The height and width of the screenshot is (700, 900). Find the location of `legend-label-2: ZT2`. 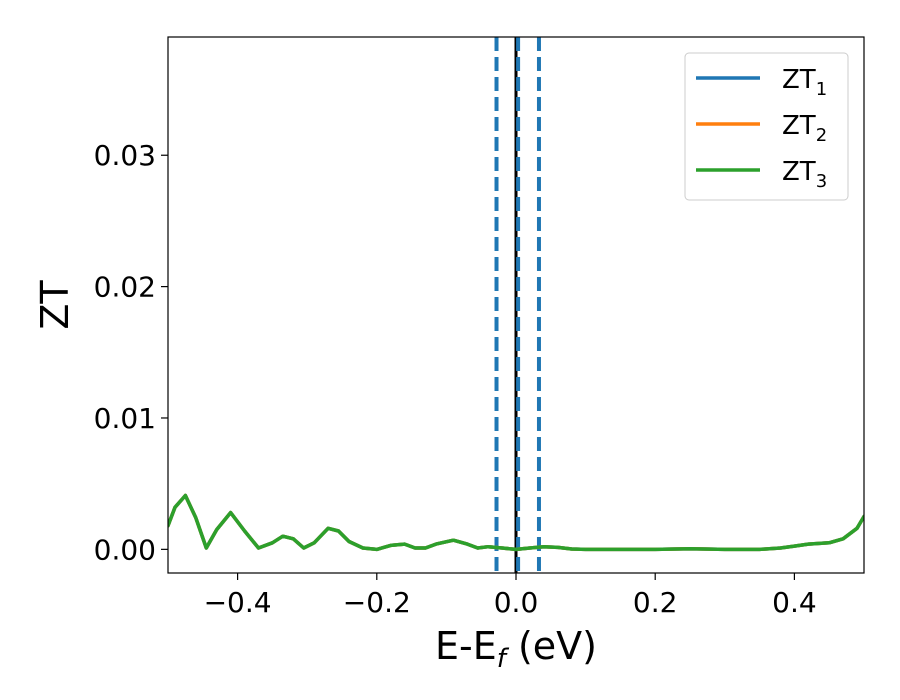

legend-label-2: ZT2 is located at coordinates (804, 128).